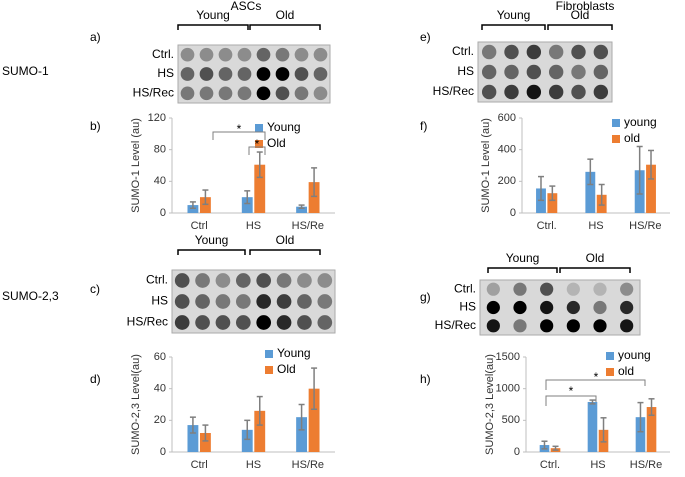  Describe the element at coordinates (253, 226) in the screenshot. I see `x-tick-label: HS` at that location.